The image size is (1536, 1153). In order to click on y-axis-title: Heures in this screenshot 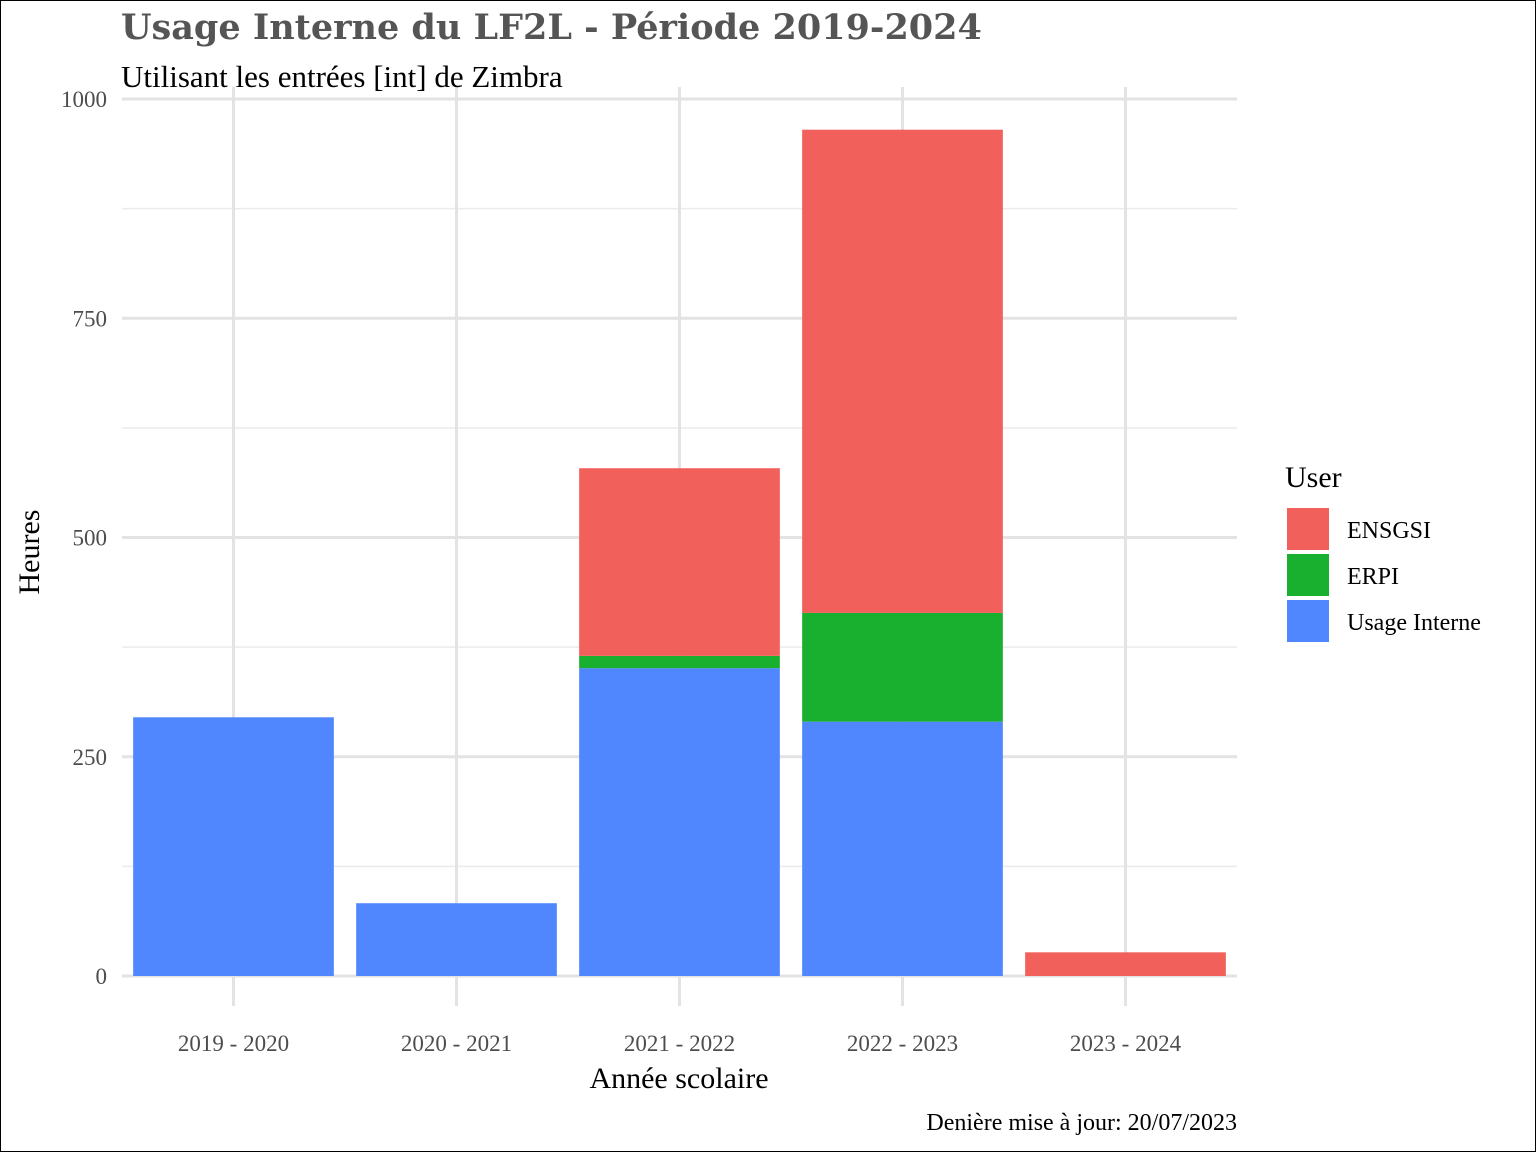, I will do `click(29, 552)`.